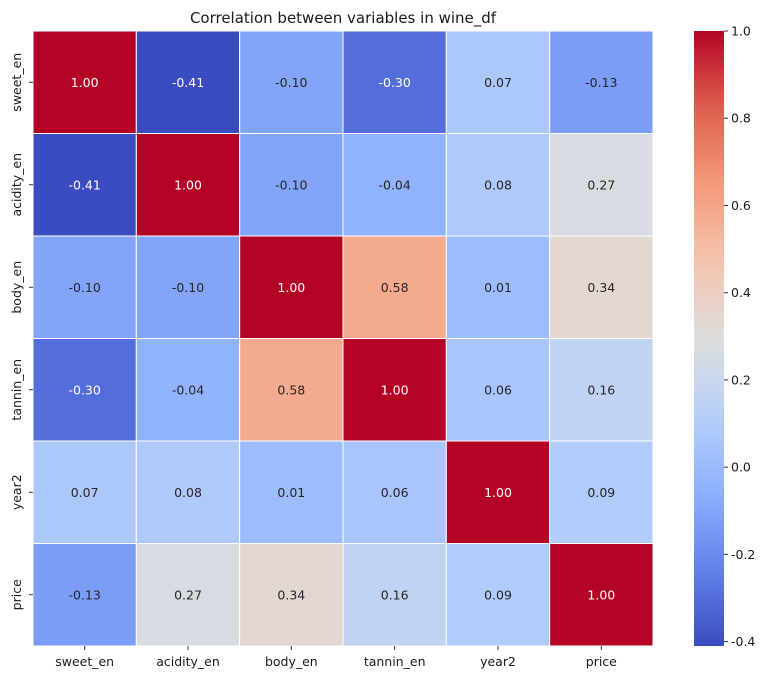 This screenshot has width=766, height=680. I want to click on y-tick-label: sweet_en, so click(16, 82).